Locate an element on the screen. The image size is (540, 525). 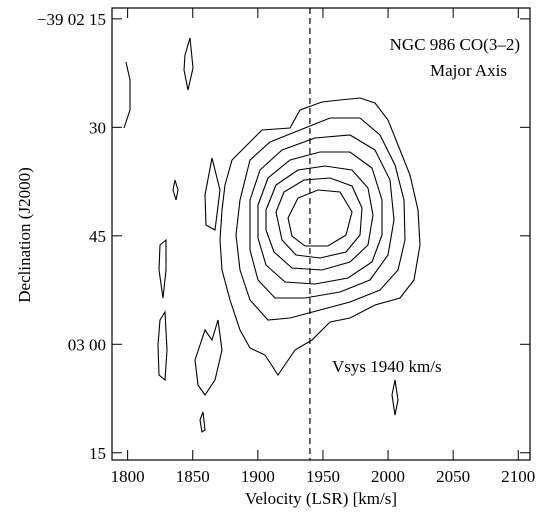
chart-subtitle: Major Axis is located at coordinates (468, 70).